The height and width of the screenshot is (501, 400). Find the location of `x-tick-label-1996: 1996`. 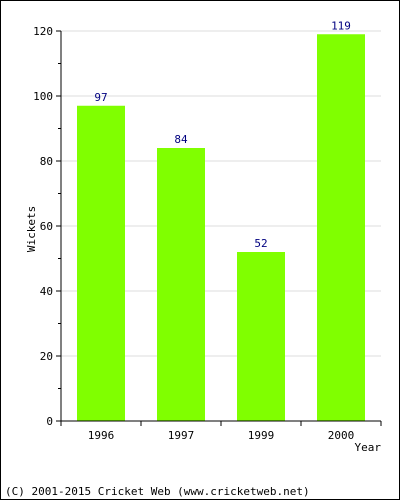

x-tick-label-1996: 1996 is located at coordinates (101, 435).